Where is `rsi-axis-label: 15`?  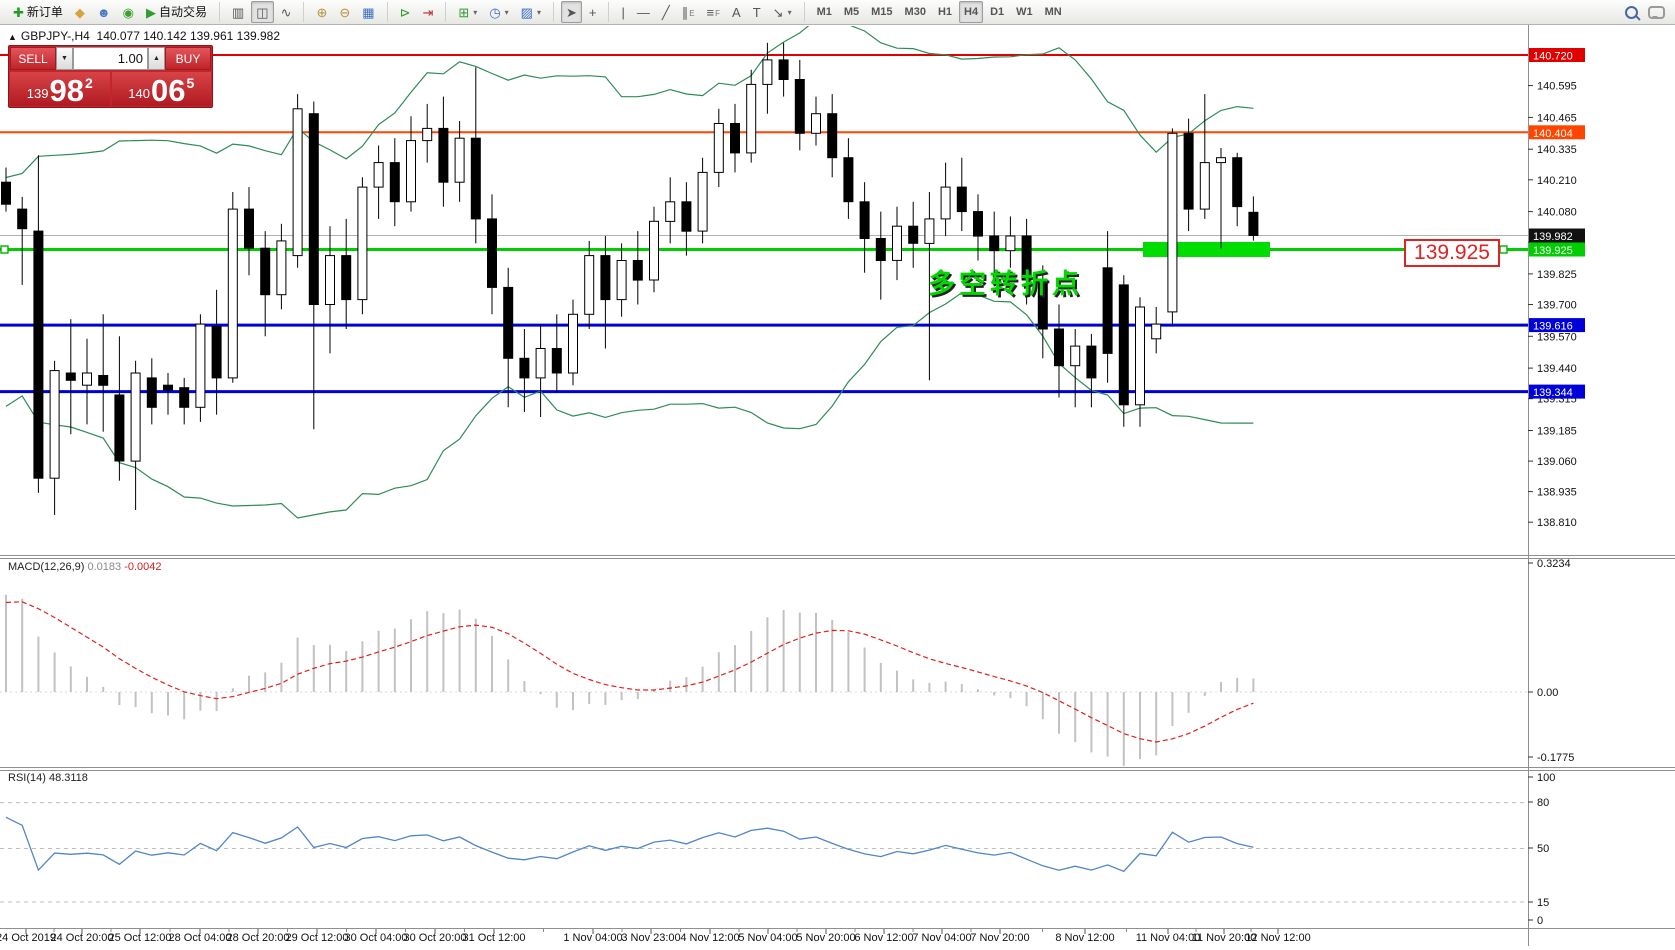
rsi-axis-label: 15 is located at coordinates (1543, 903).